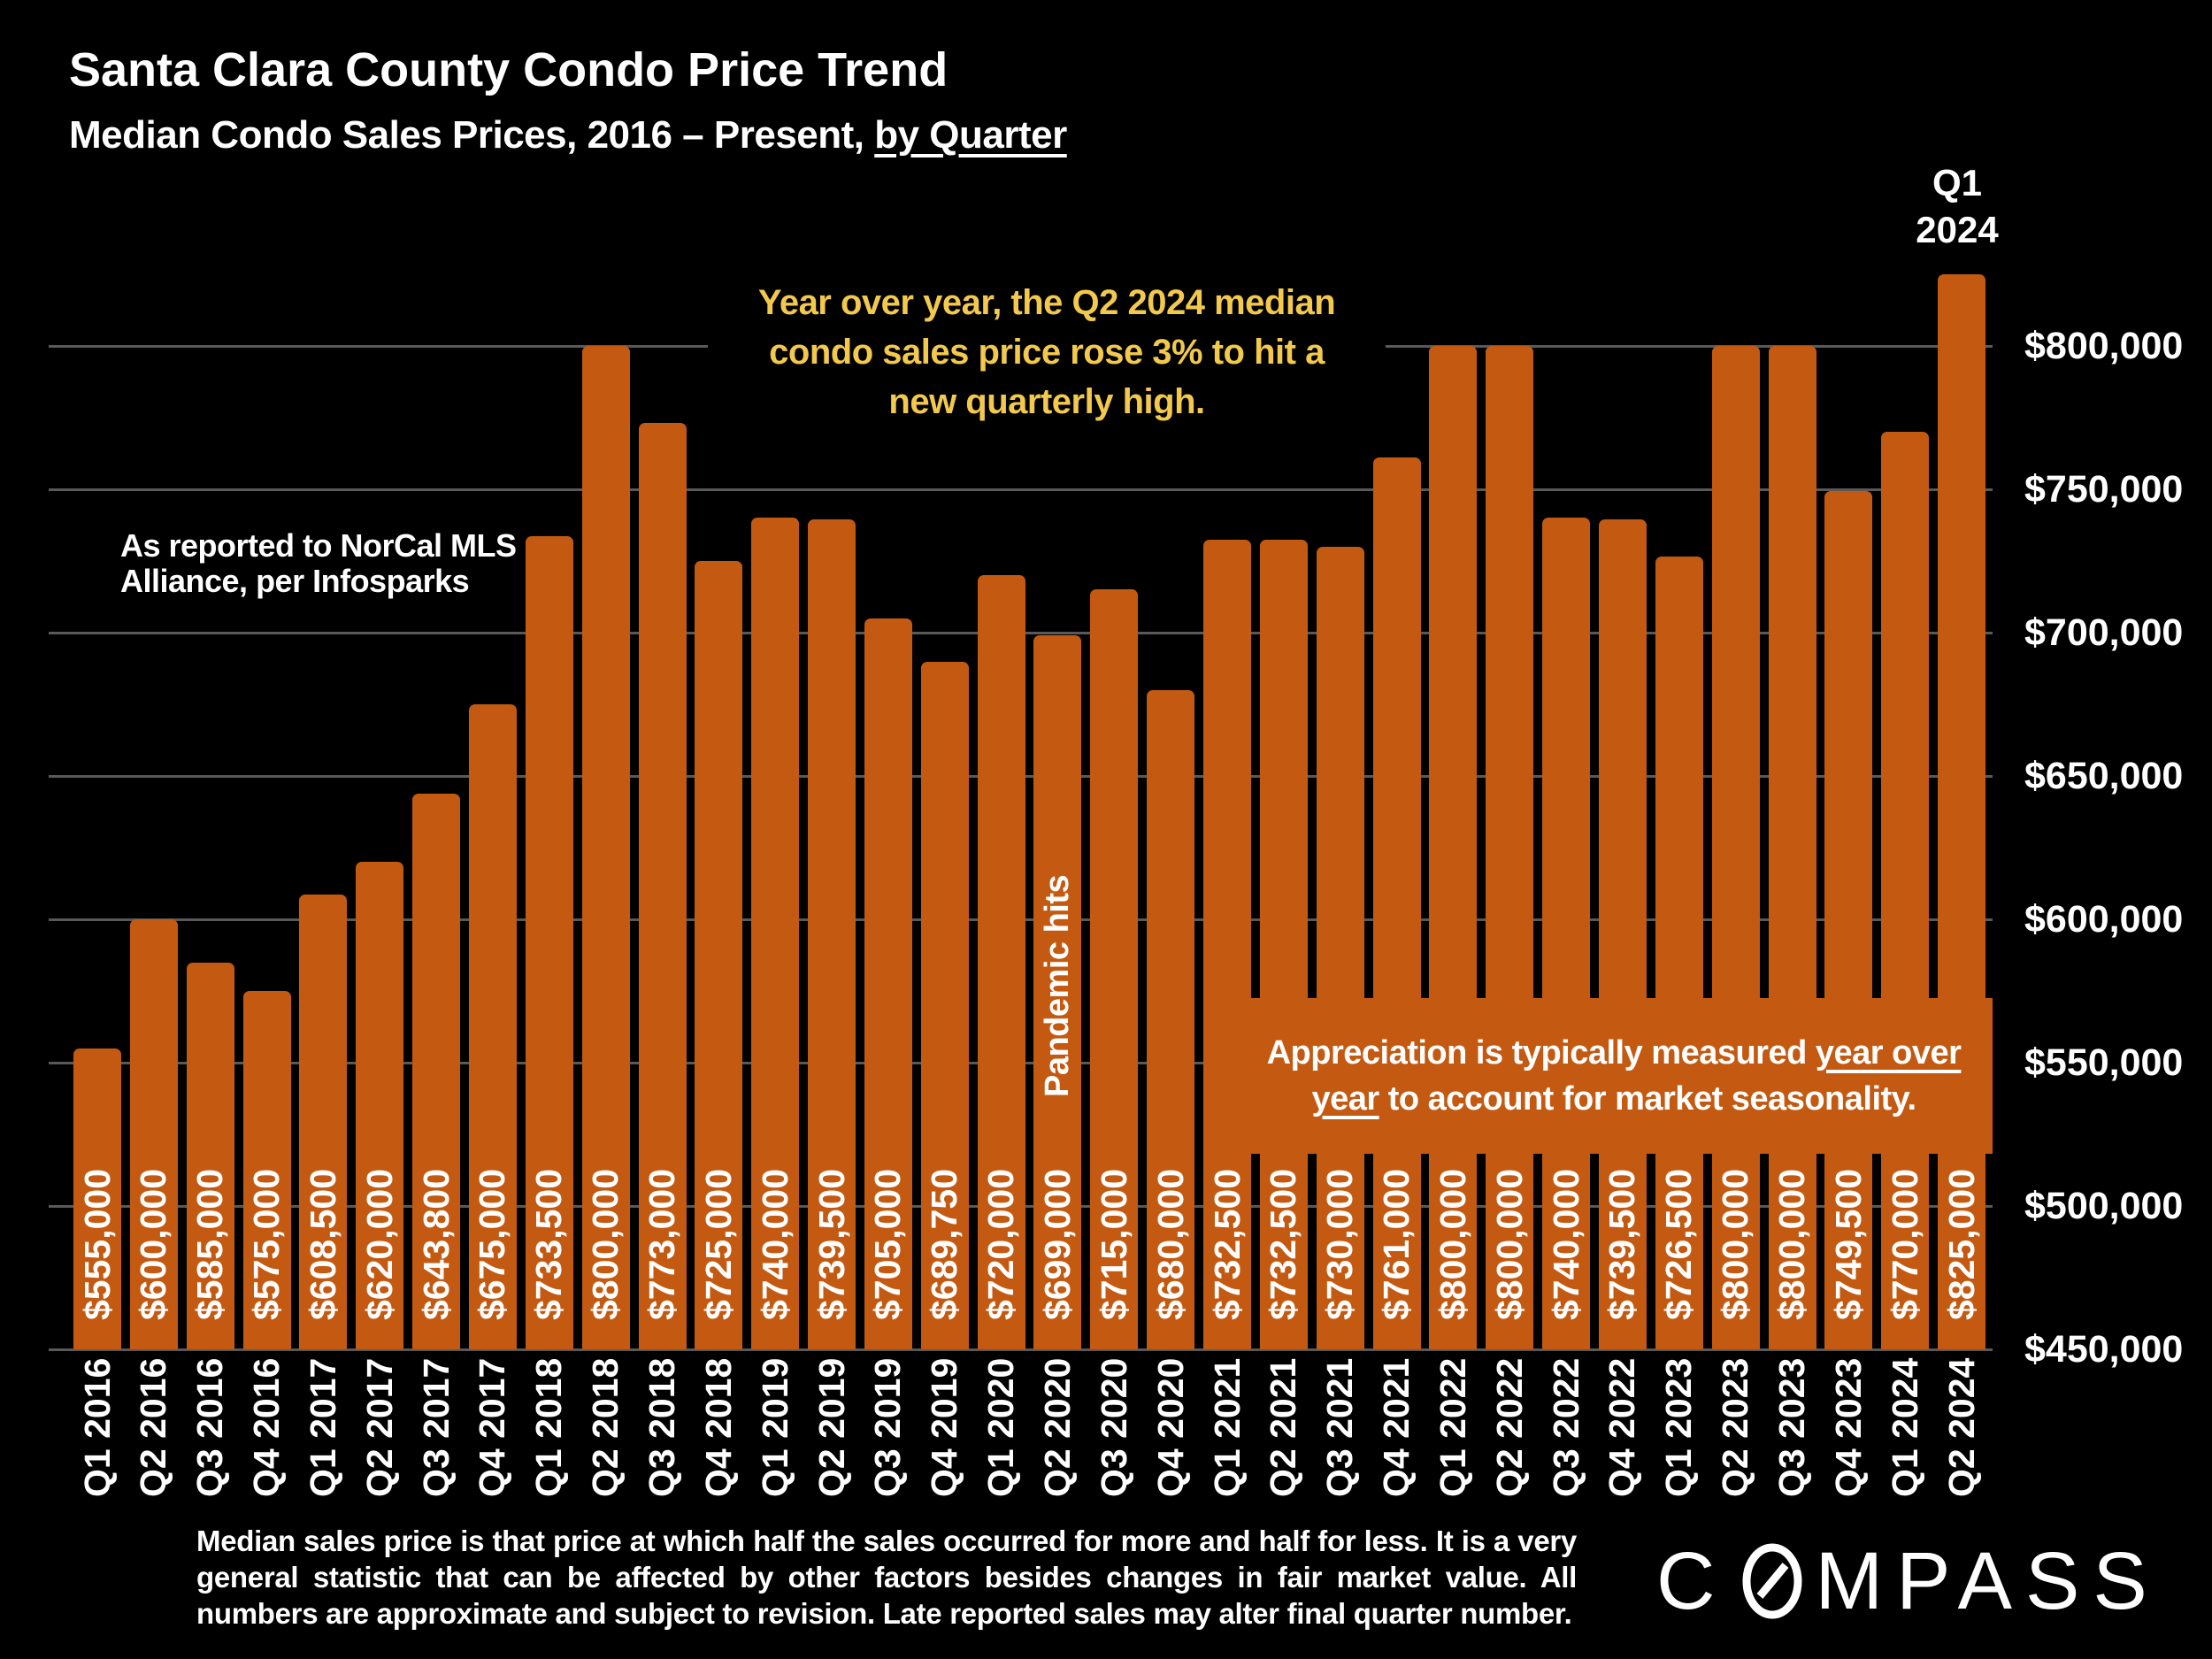 The height and width of the screenshot is (1659, 2212). What do you see at coordinates (154, 1134) in the screenshot?
I see `bar-Q2-2016` at bounding box center [154, 1134].